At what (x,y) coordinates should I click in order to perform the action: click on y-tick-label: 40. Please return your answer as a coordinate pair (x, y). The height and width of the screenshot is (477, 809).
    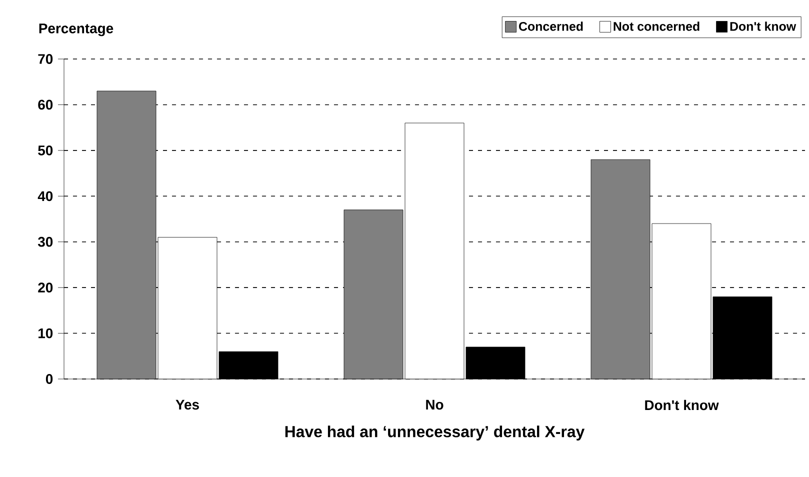
    Looking at the image, I should click on (45, 196).